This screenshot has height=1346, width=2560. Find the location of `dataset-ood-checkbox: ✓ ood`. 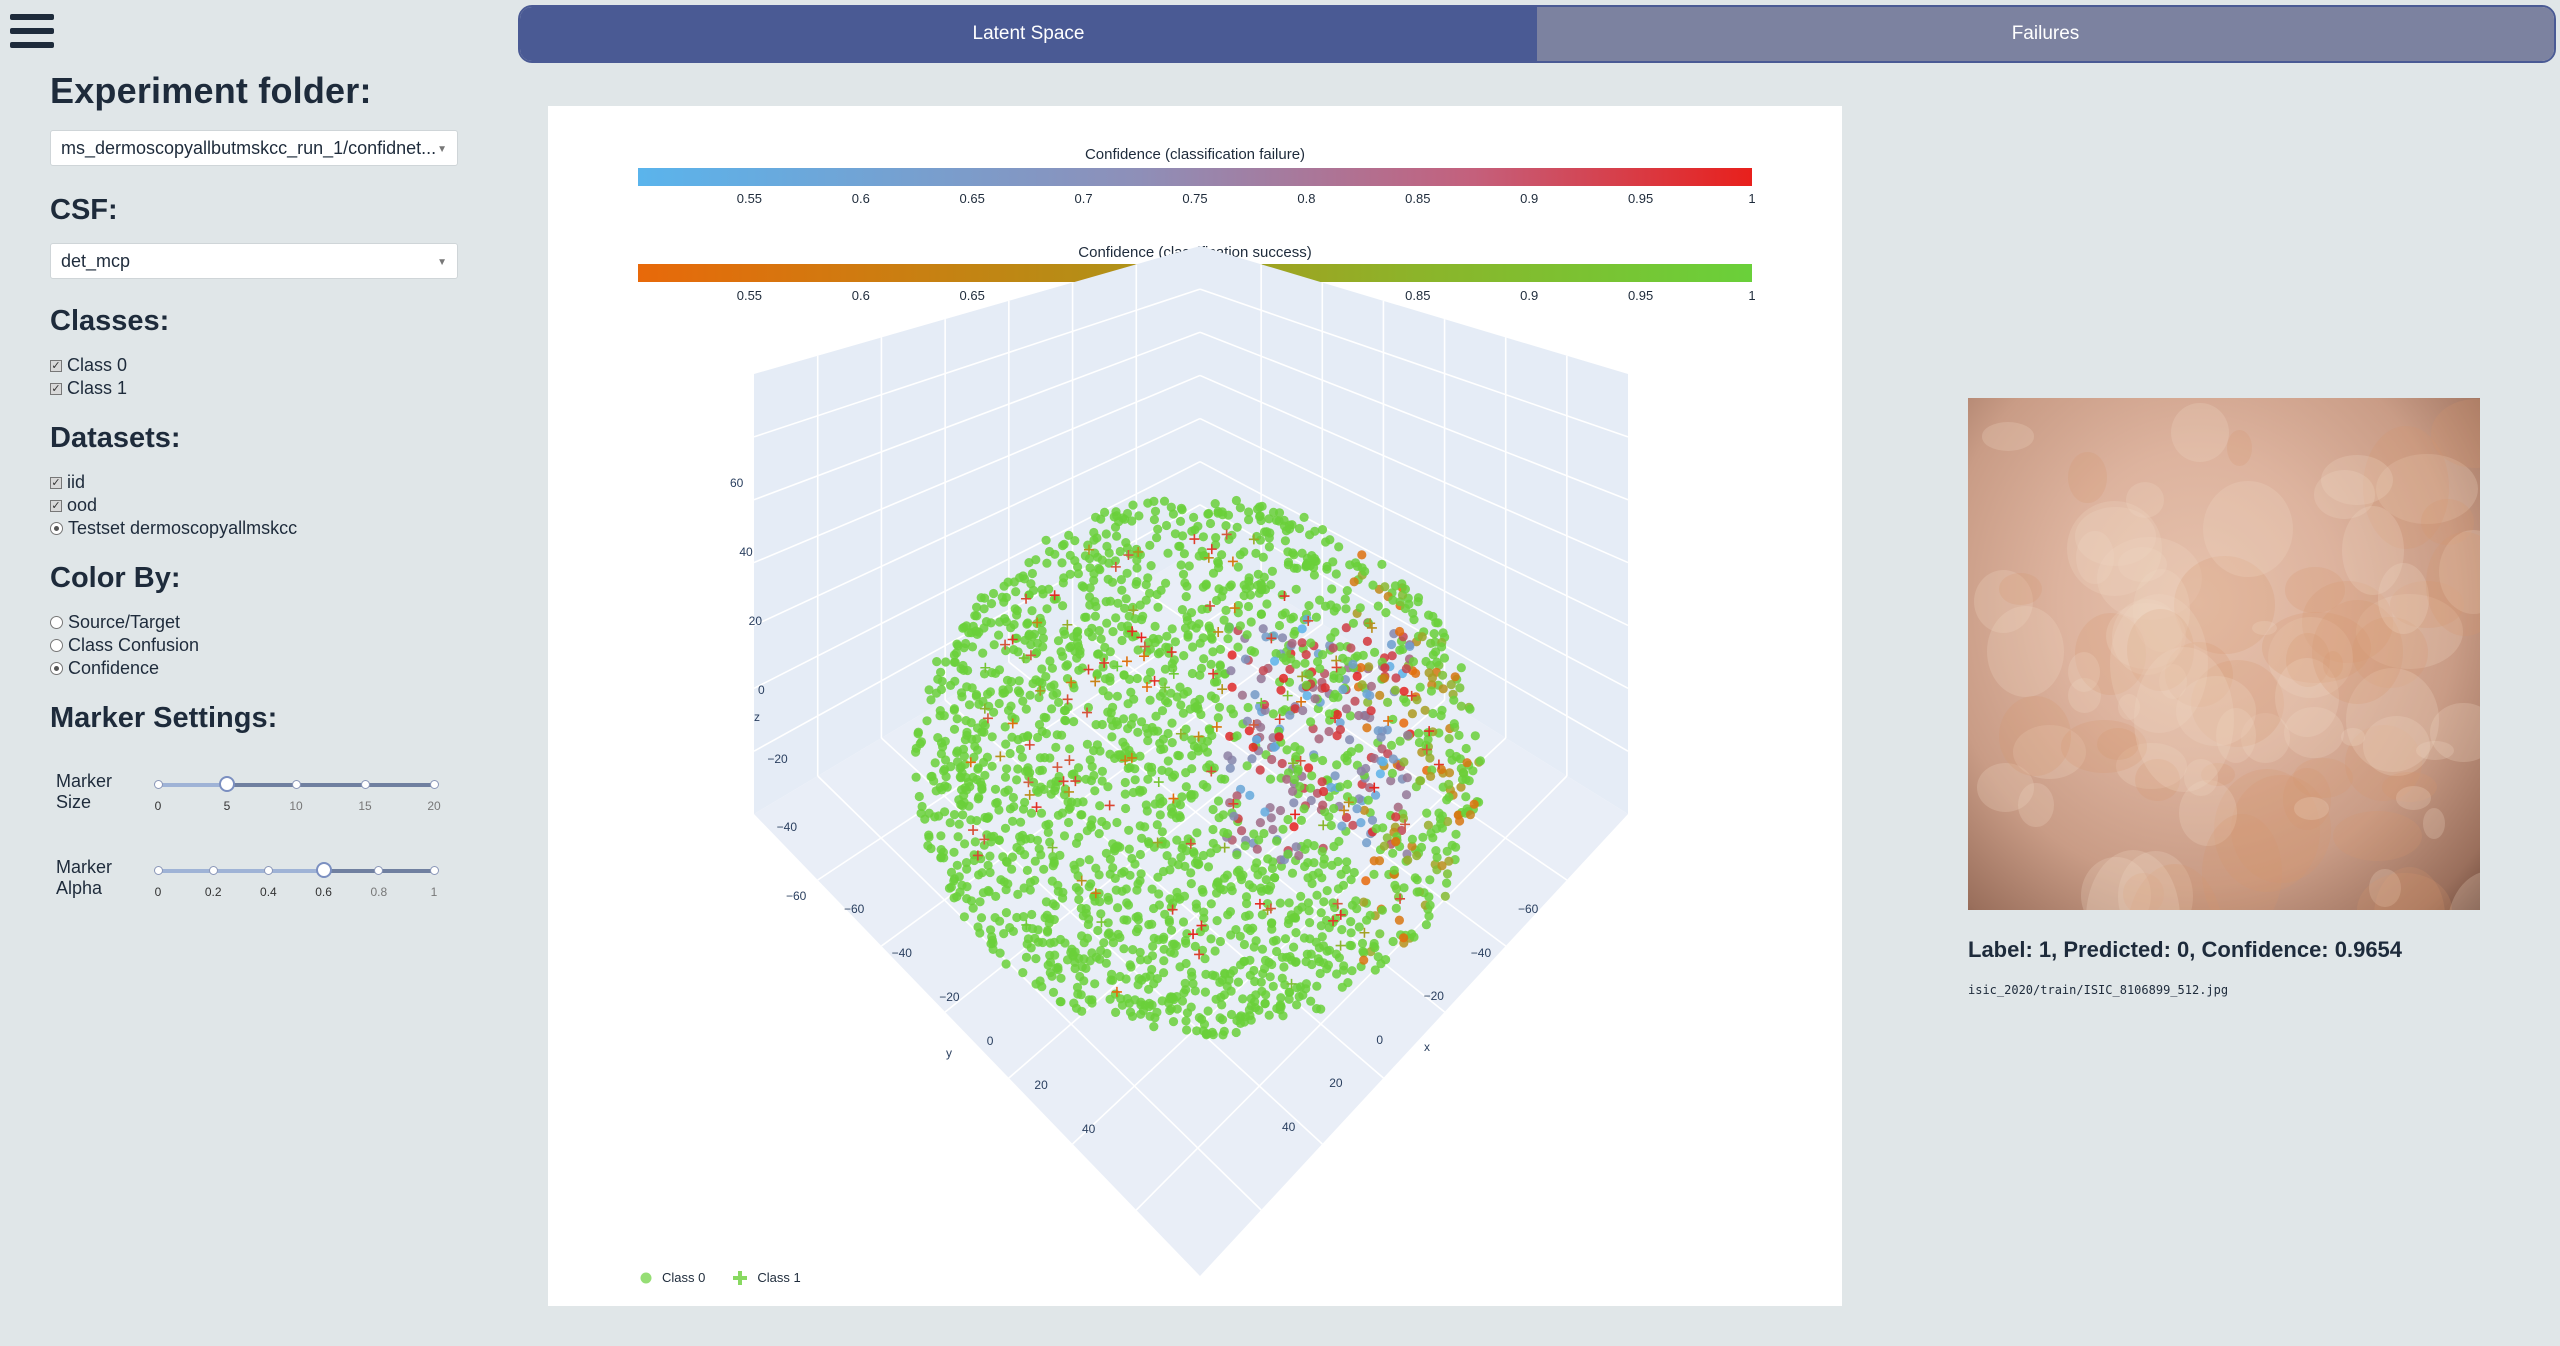

dataset-ood-checkbox: ✓ ood is located at coordinates (260, 505).